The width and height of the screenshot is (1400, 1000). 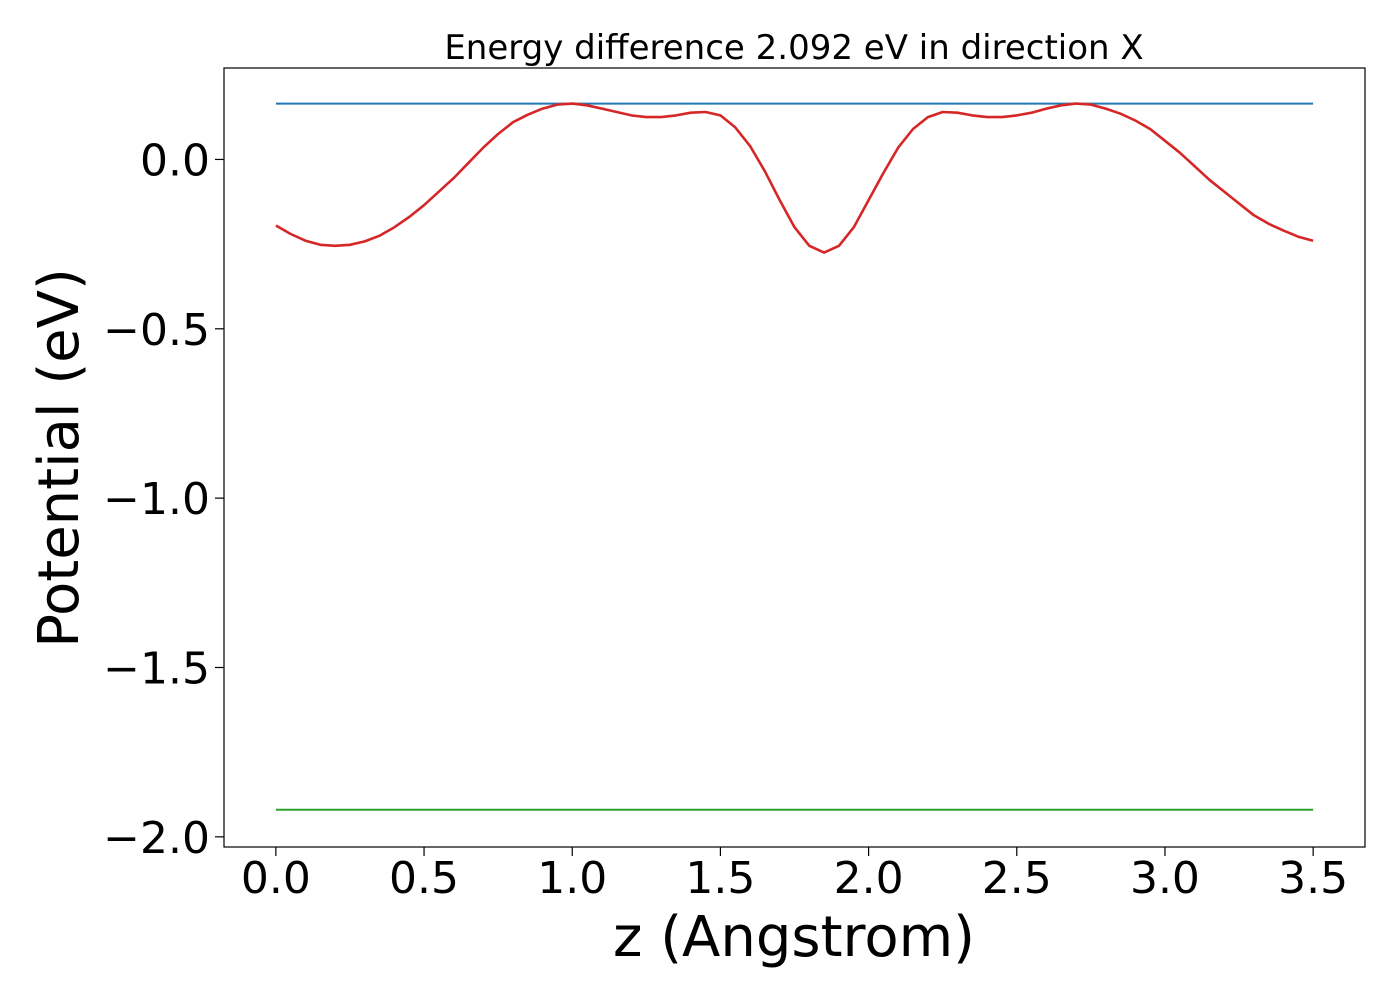 What do you see at coordinates (276, 878) in the screenshot?
I see `x-tick-label: 0.0` at bounding box center [276, 878].